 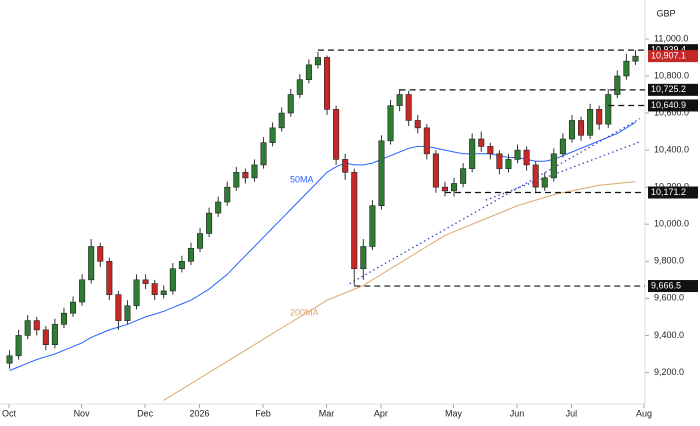 I want to click on level-label: 10,725.2, so click(x=668, y=89).